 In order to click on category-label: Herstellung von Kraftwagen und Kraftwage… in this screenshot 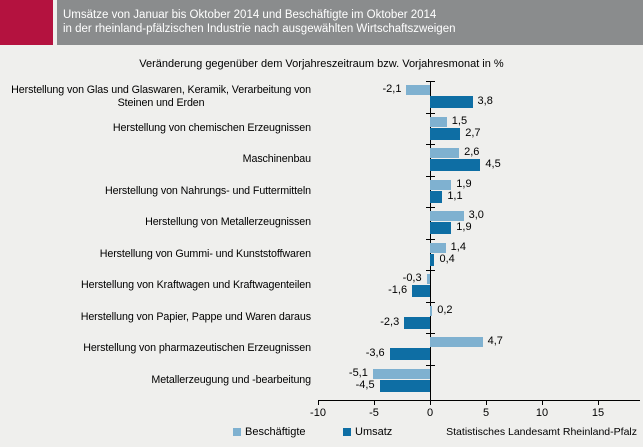, I will do `click(196, 285)`.